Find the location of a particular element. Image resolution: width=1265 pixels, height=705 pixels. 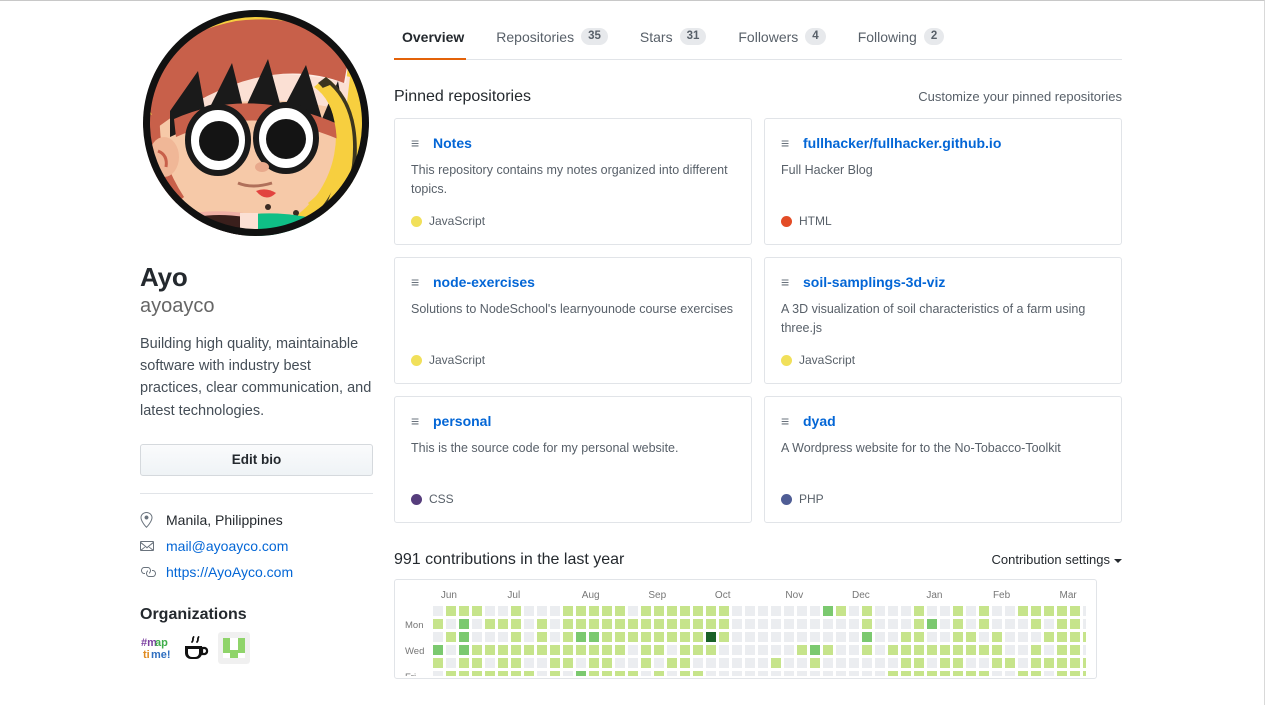

tab-following: Following 2 is located at coordinates (901, 43).